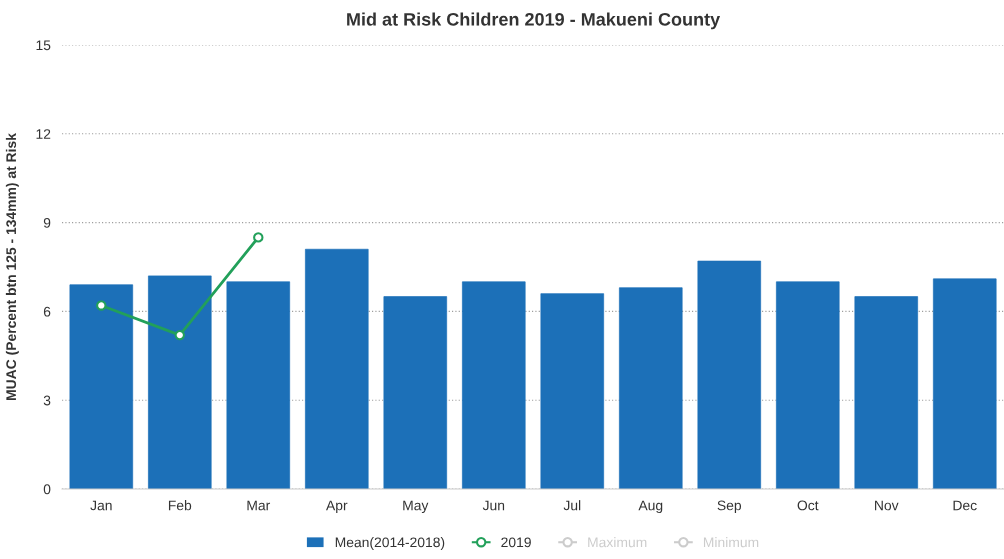 This screenshot has height=559, width=1004. I want to click on y-tick-label: 3, so click(47, 400).